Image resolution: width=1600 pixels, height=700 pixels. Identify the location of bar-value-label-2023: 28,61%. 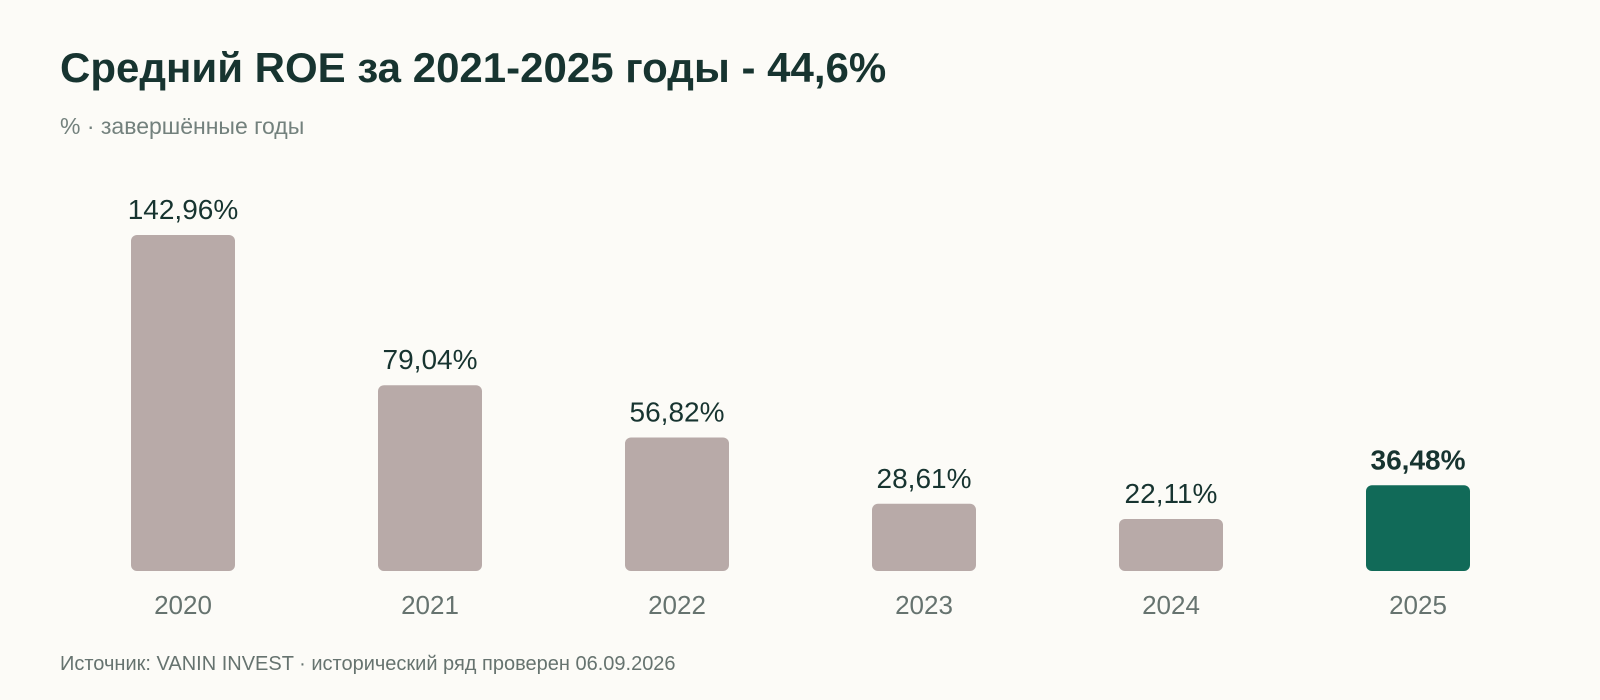
(924, 478).